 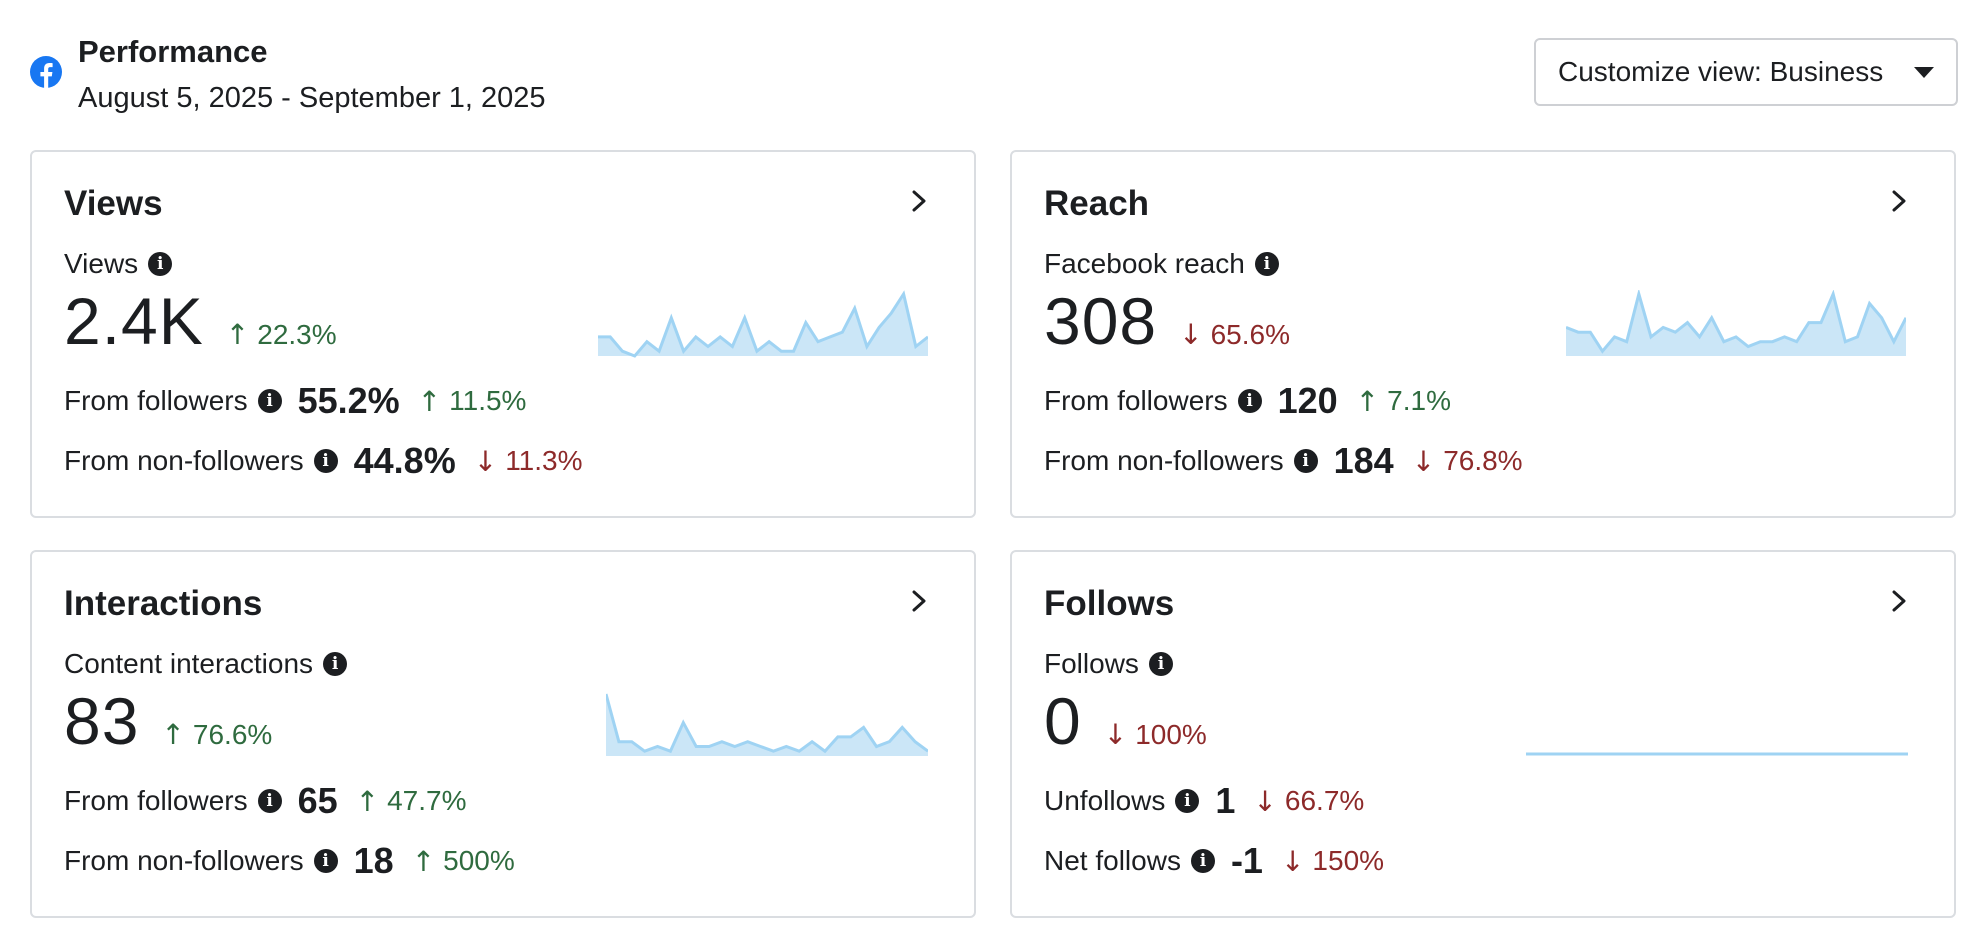 I want to click on customize-view-dropdown: Customize view: Business, so click(x=1746, y=72).